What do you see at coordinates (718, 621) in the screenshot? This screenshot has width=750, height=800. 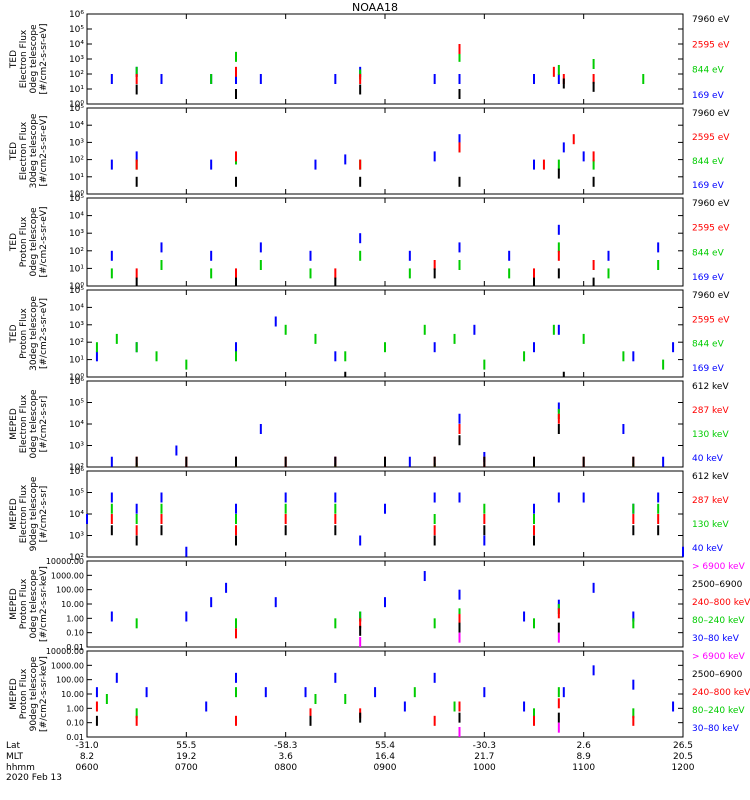 I see `legend-entry: 80–240 keV` at bounding box center [718, 621].